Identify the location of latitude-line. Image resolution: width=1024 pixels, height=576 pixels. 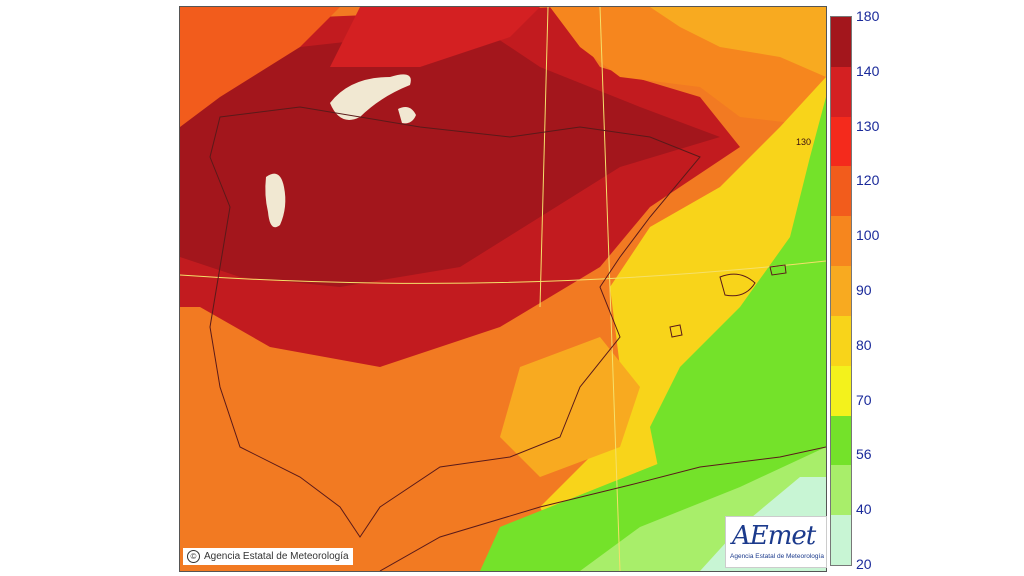
(503, 272).